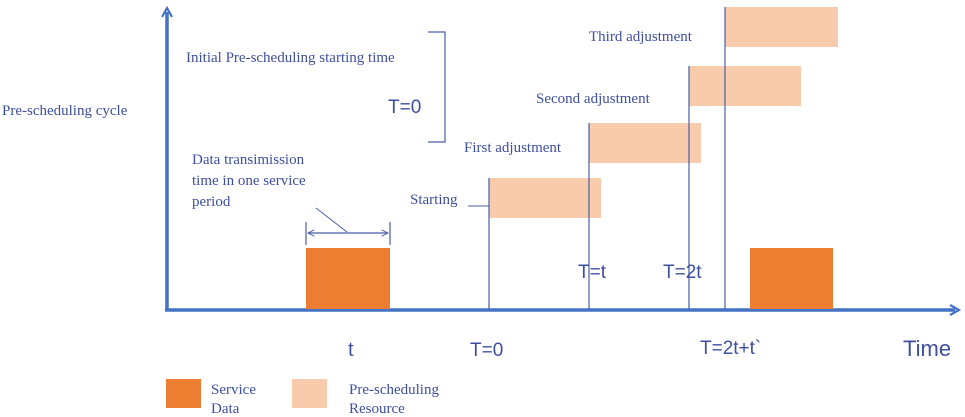 The image size is (965, 417). I want to click on data-transmission-label-line2: time in one service, so click(249, 181).